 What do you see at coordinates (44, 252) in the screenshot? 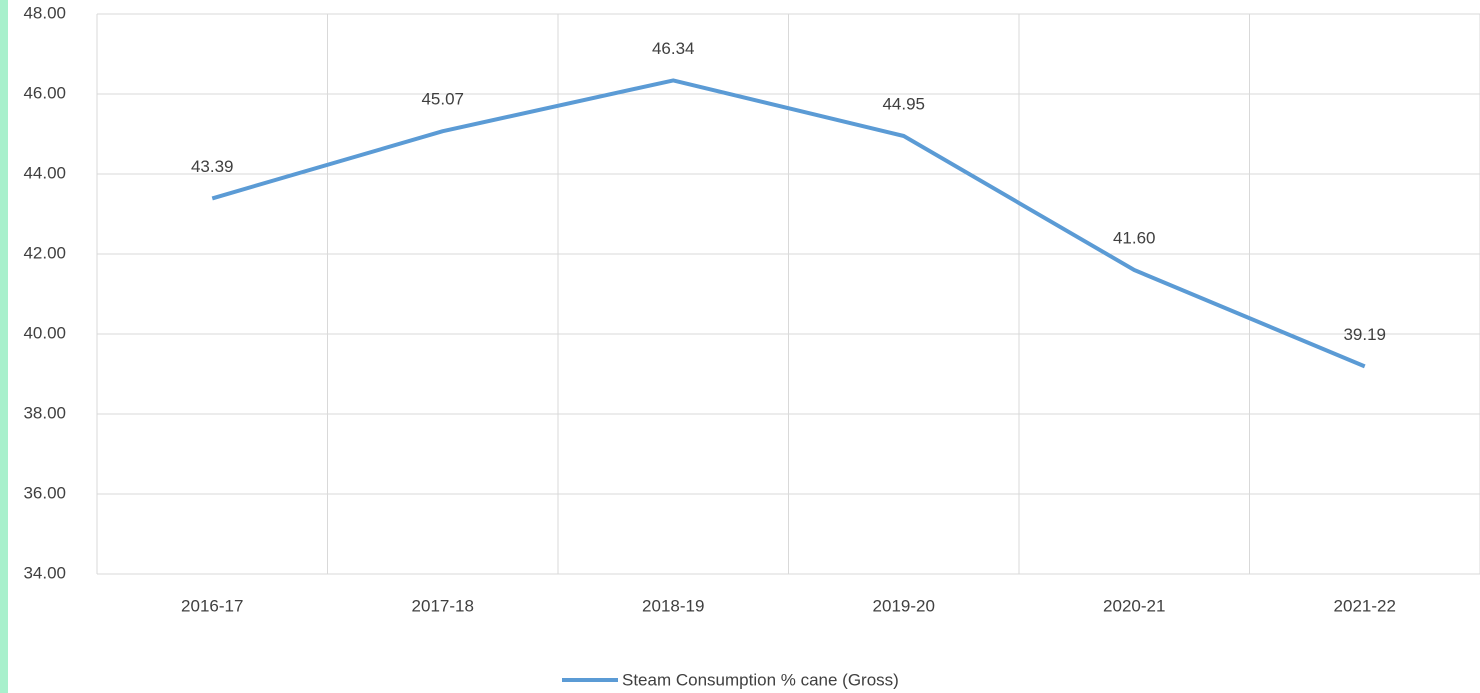
I see `y-tick-label: 42.00` at bounding box center [44, 252].